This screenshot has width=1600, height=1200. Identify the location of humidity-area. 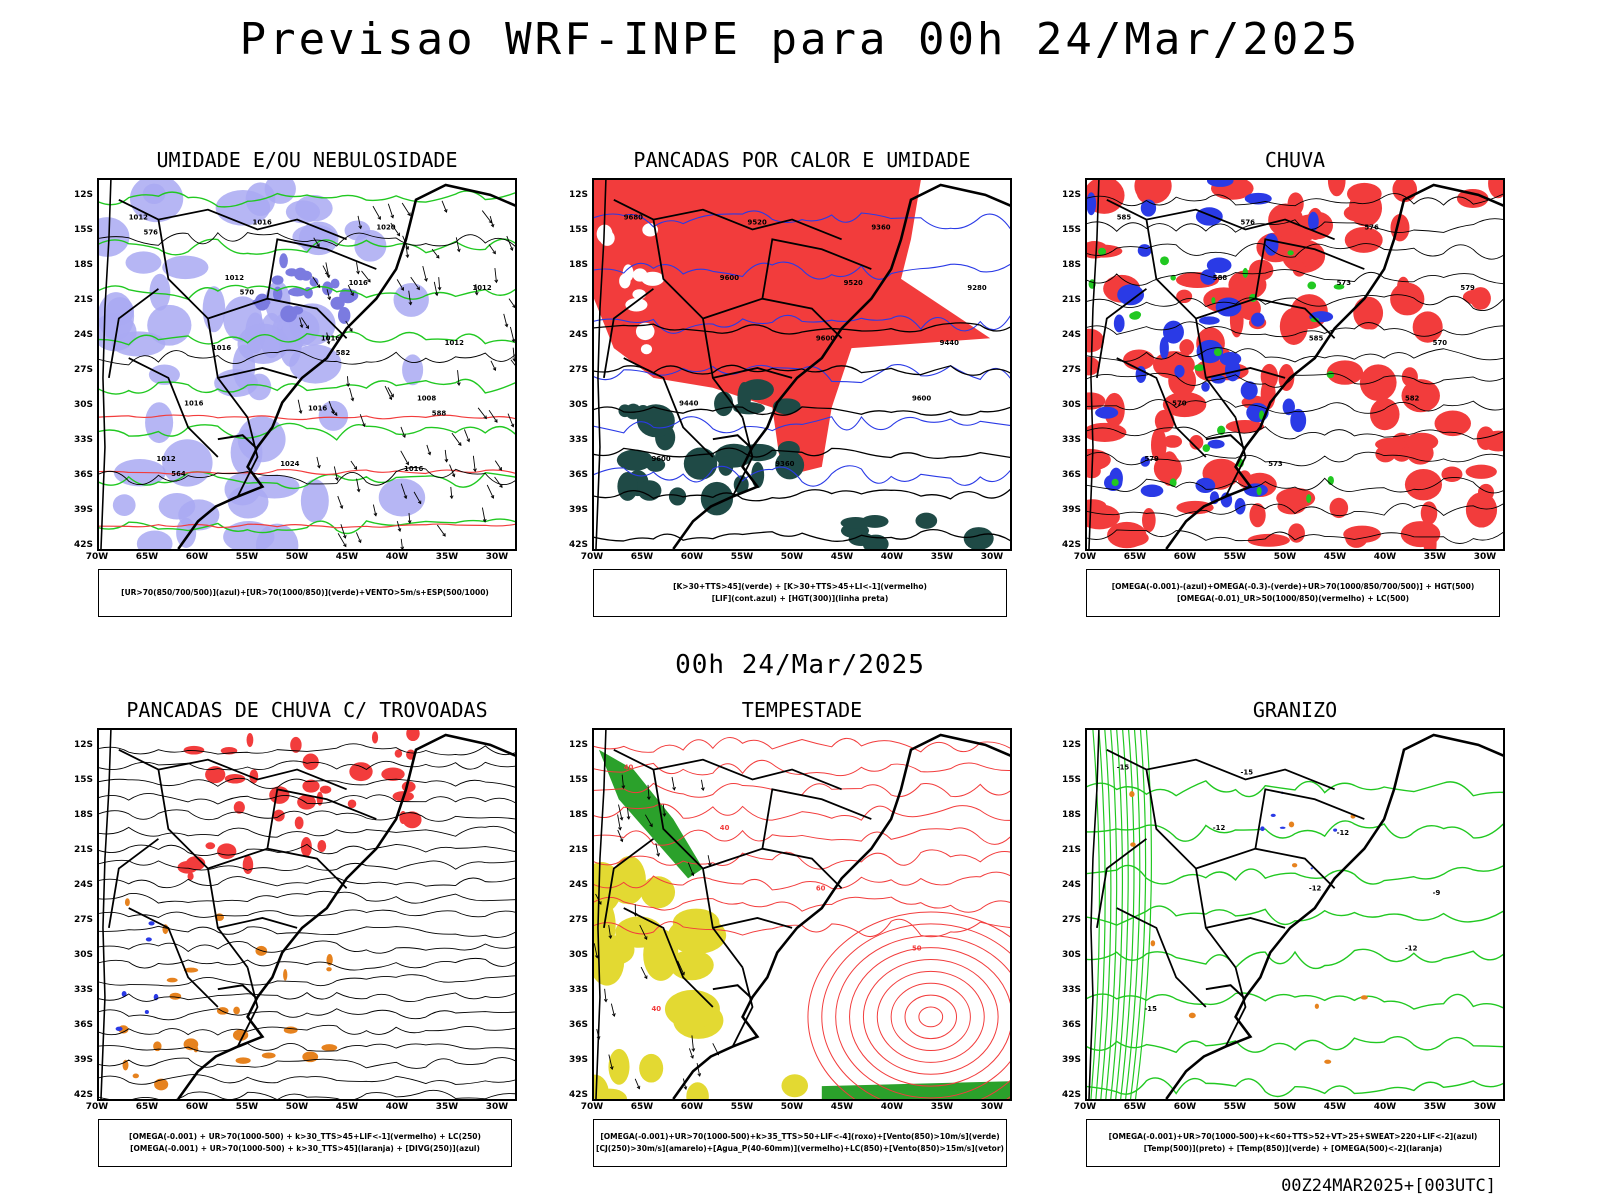
(411, 299).